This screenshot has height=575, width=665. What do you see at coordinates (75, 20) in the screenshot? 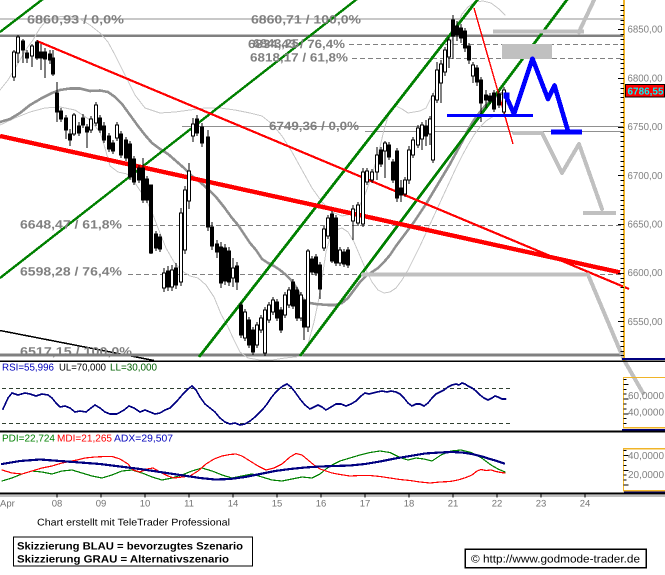
I see `svg-text: 6860,93 / 0,0%` at bounding box center [75, 20].